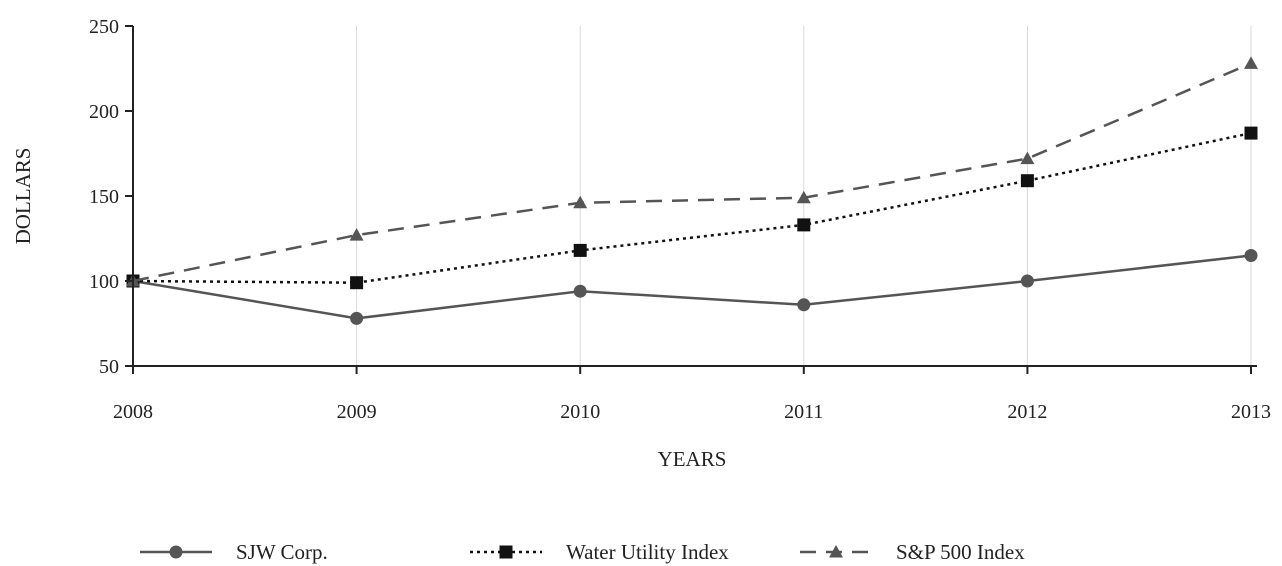 The height and width of the screenshot is (566, 1282). I want to click on y-tick-labels: 50 100 150 200 250, so click(111, 197).